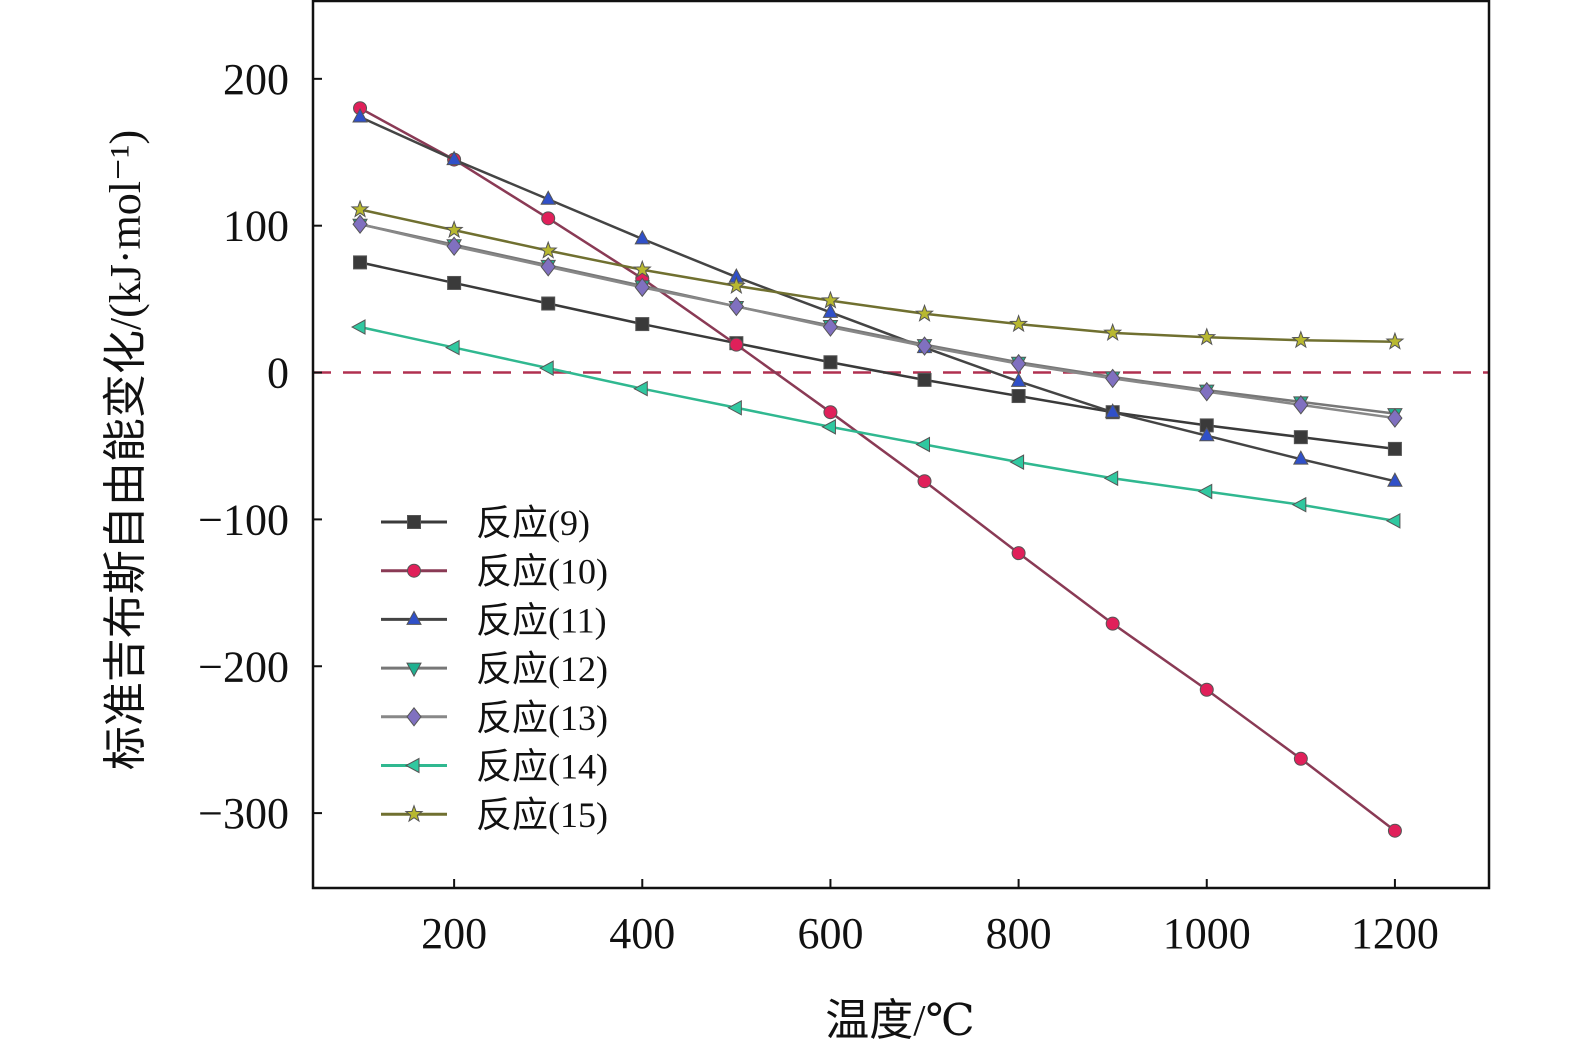 The width and height of the screenshot is (1575, 1056). I want to click on legend-label: 反应(10), so click(542, 572).